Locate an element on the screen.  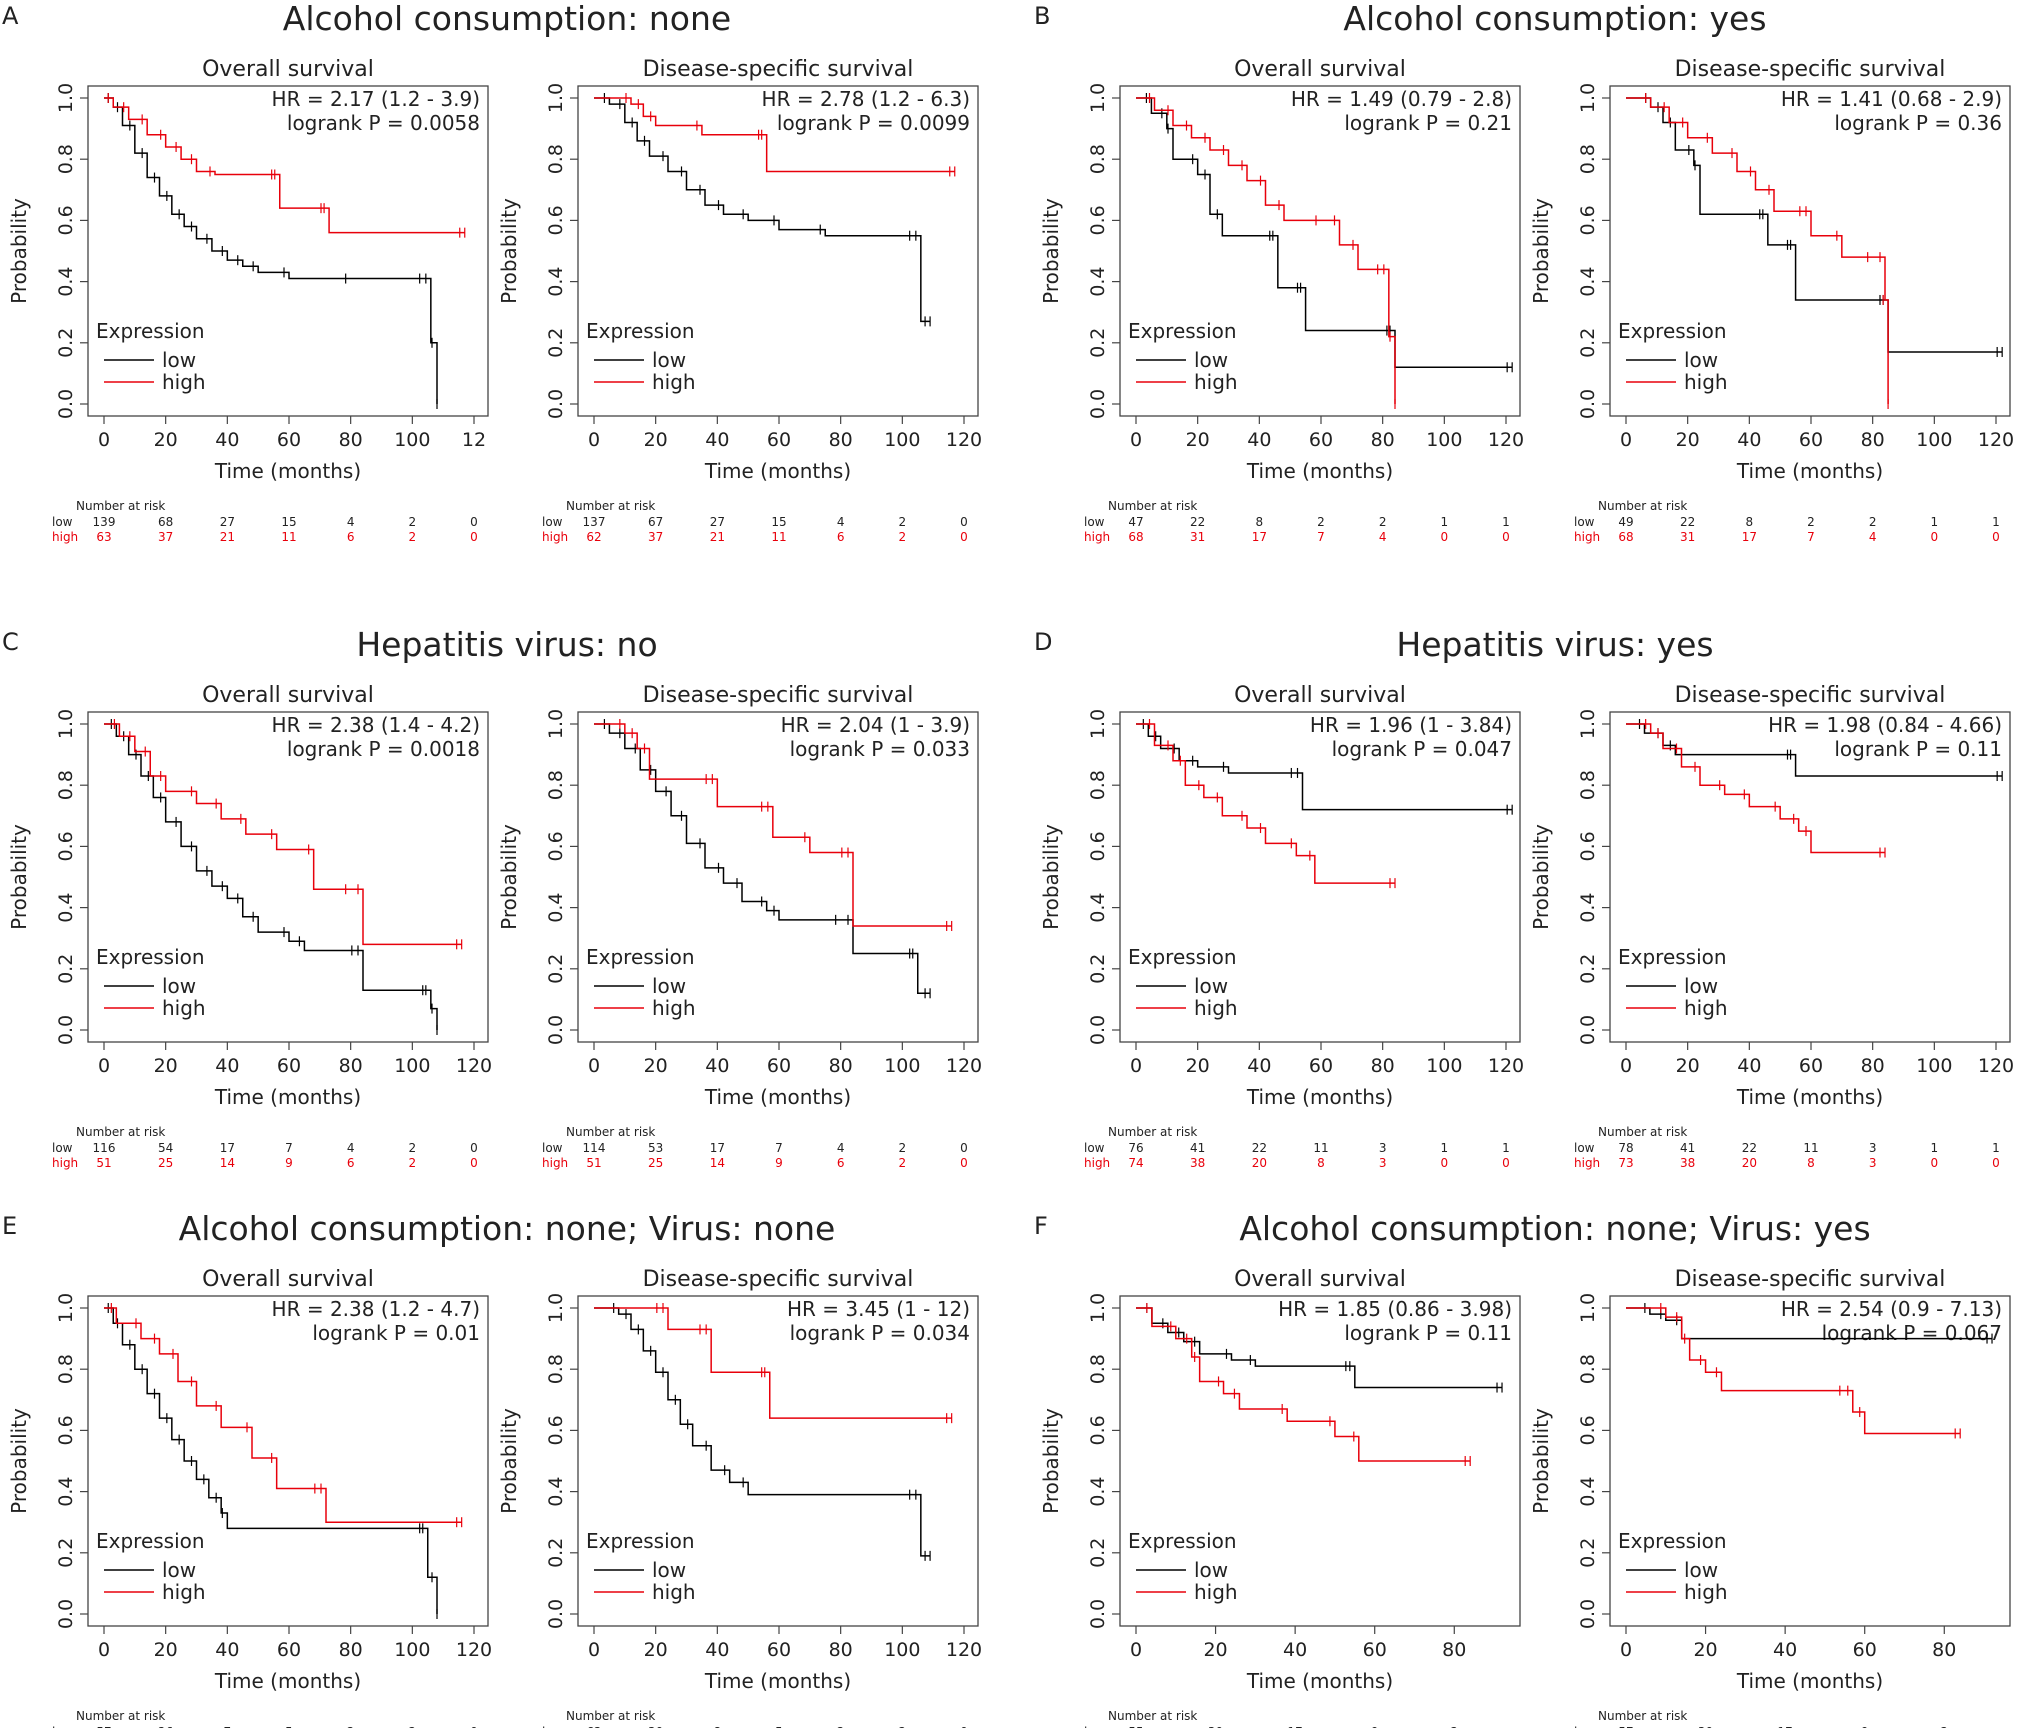
risk-value-low: 0 is located at coordinates (964, 522).